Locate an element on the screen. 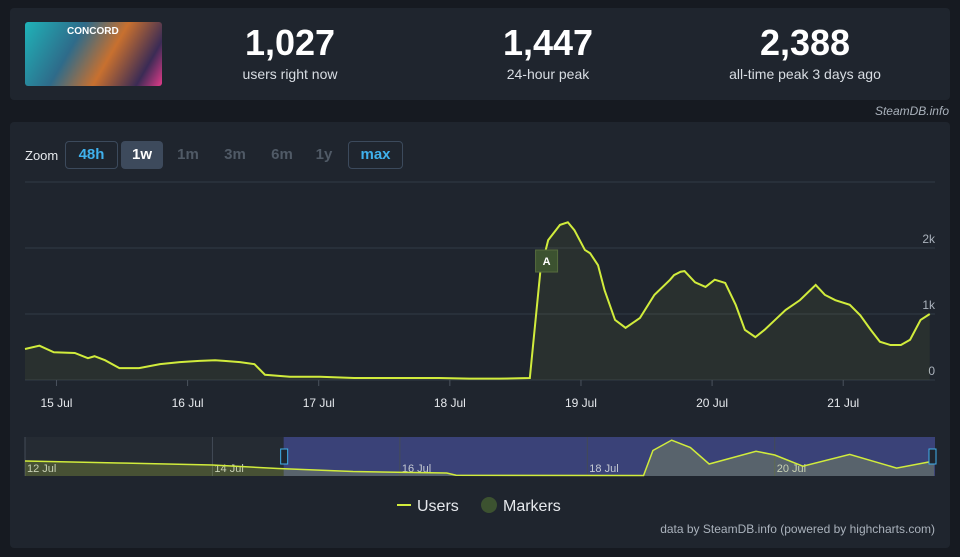 The height and width of the screenshot is (557, 960). source: SteamDB.info is located at coordinates (911, 111).